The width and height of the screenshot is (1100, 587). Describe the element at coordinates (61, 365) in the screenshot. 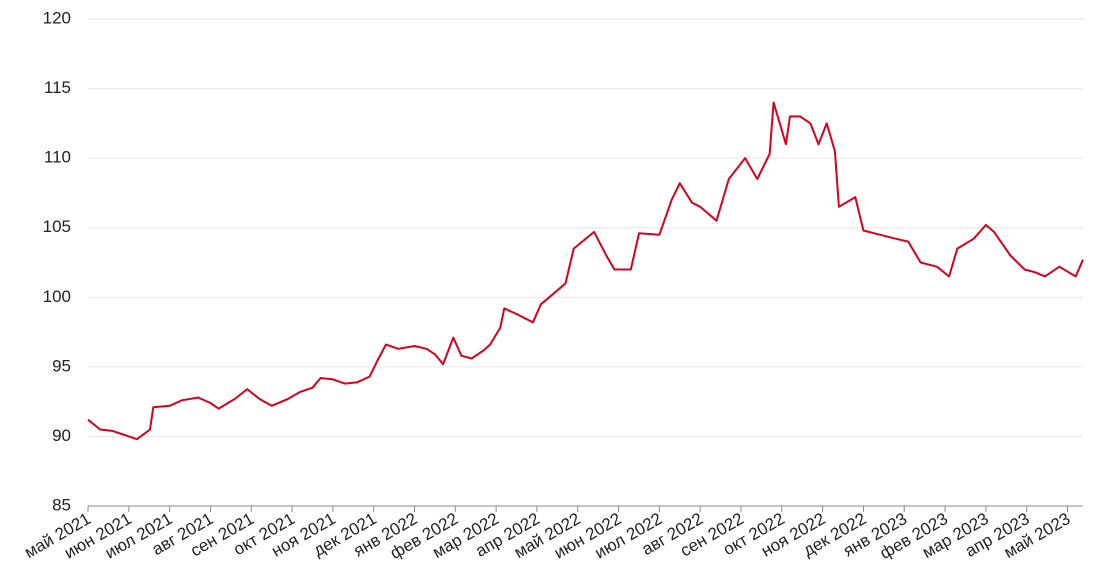

I see `y-tick-label: 95` at that location.